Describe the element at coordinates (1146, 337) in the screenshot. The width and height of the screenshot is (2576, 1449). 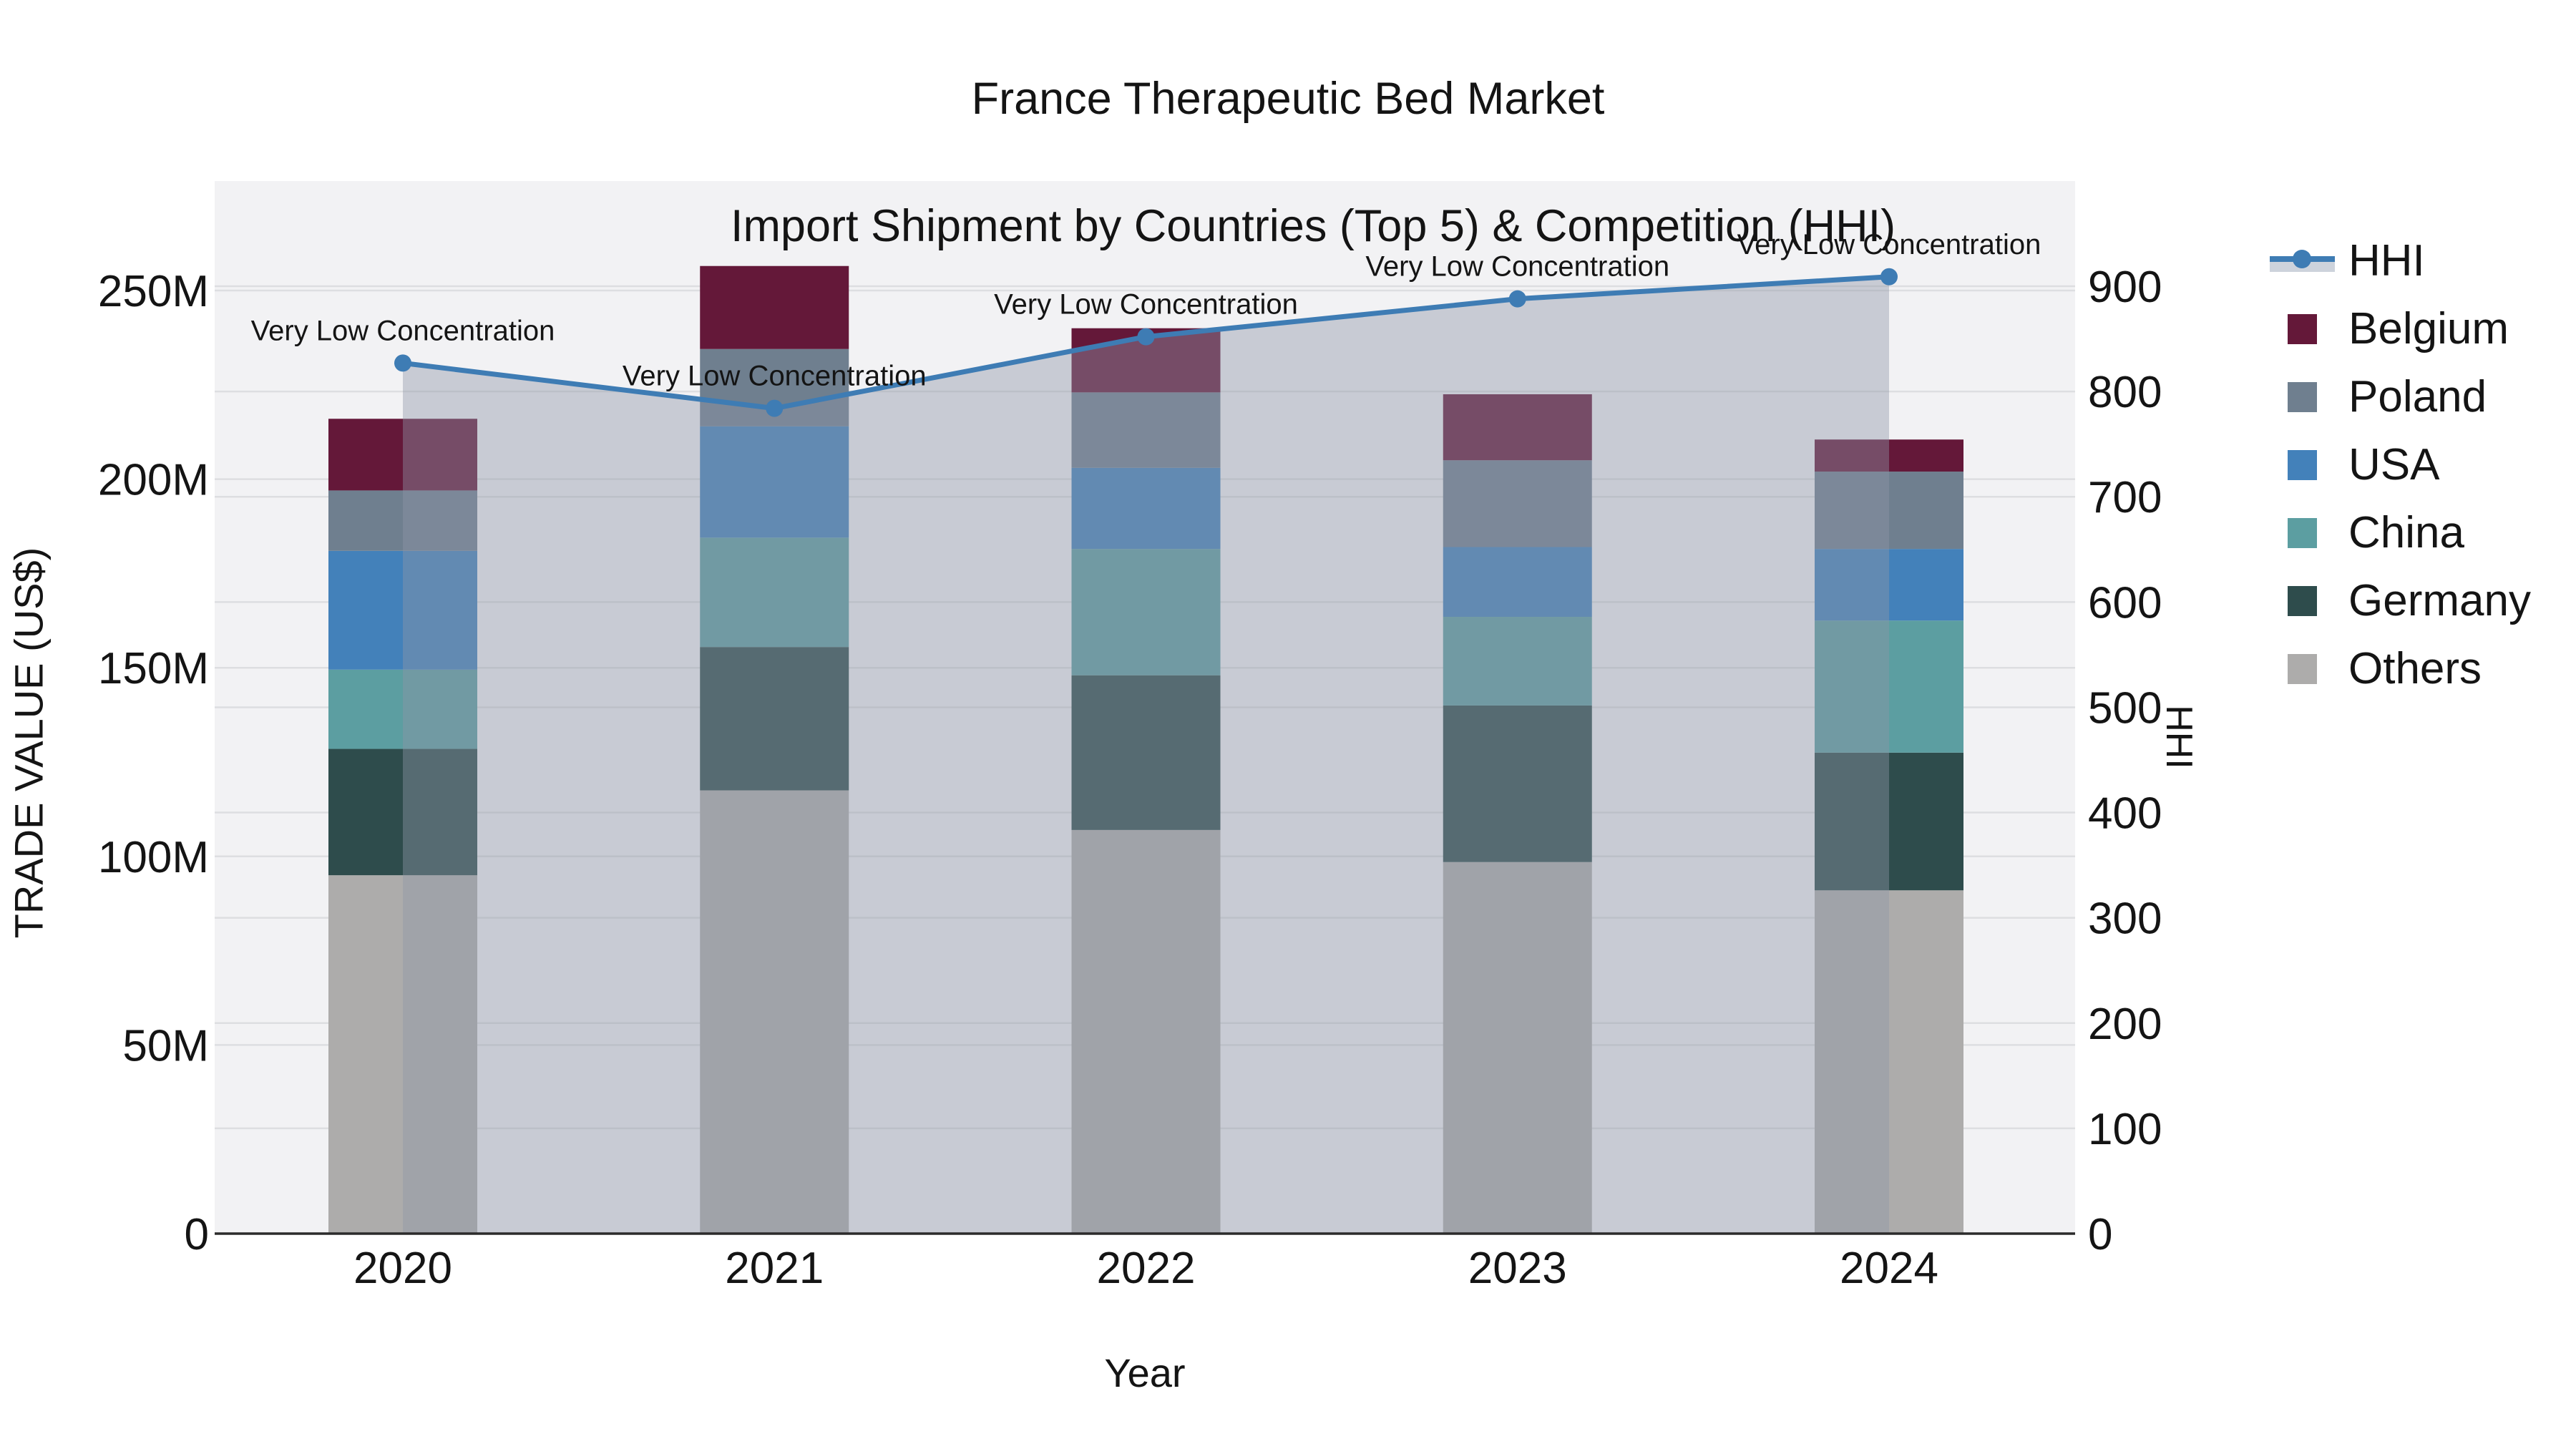
I see `hhi-marker-2022` at that location.